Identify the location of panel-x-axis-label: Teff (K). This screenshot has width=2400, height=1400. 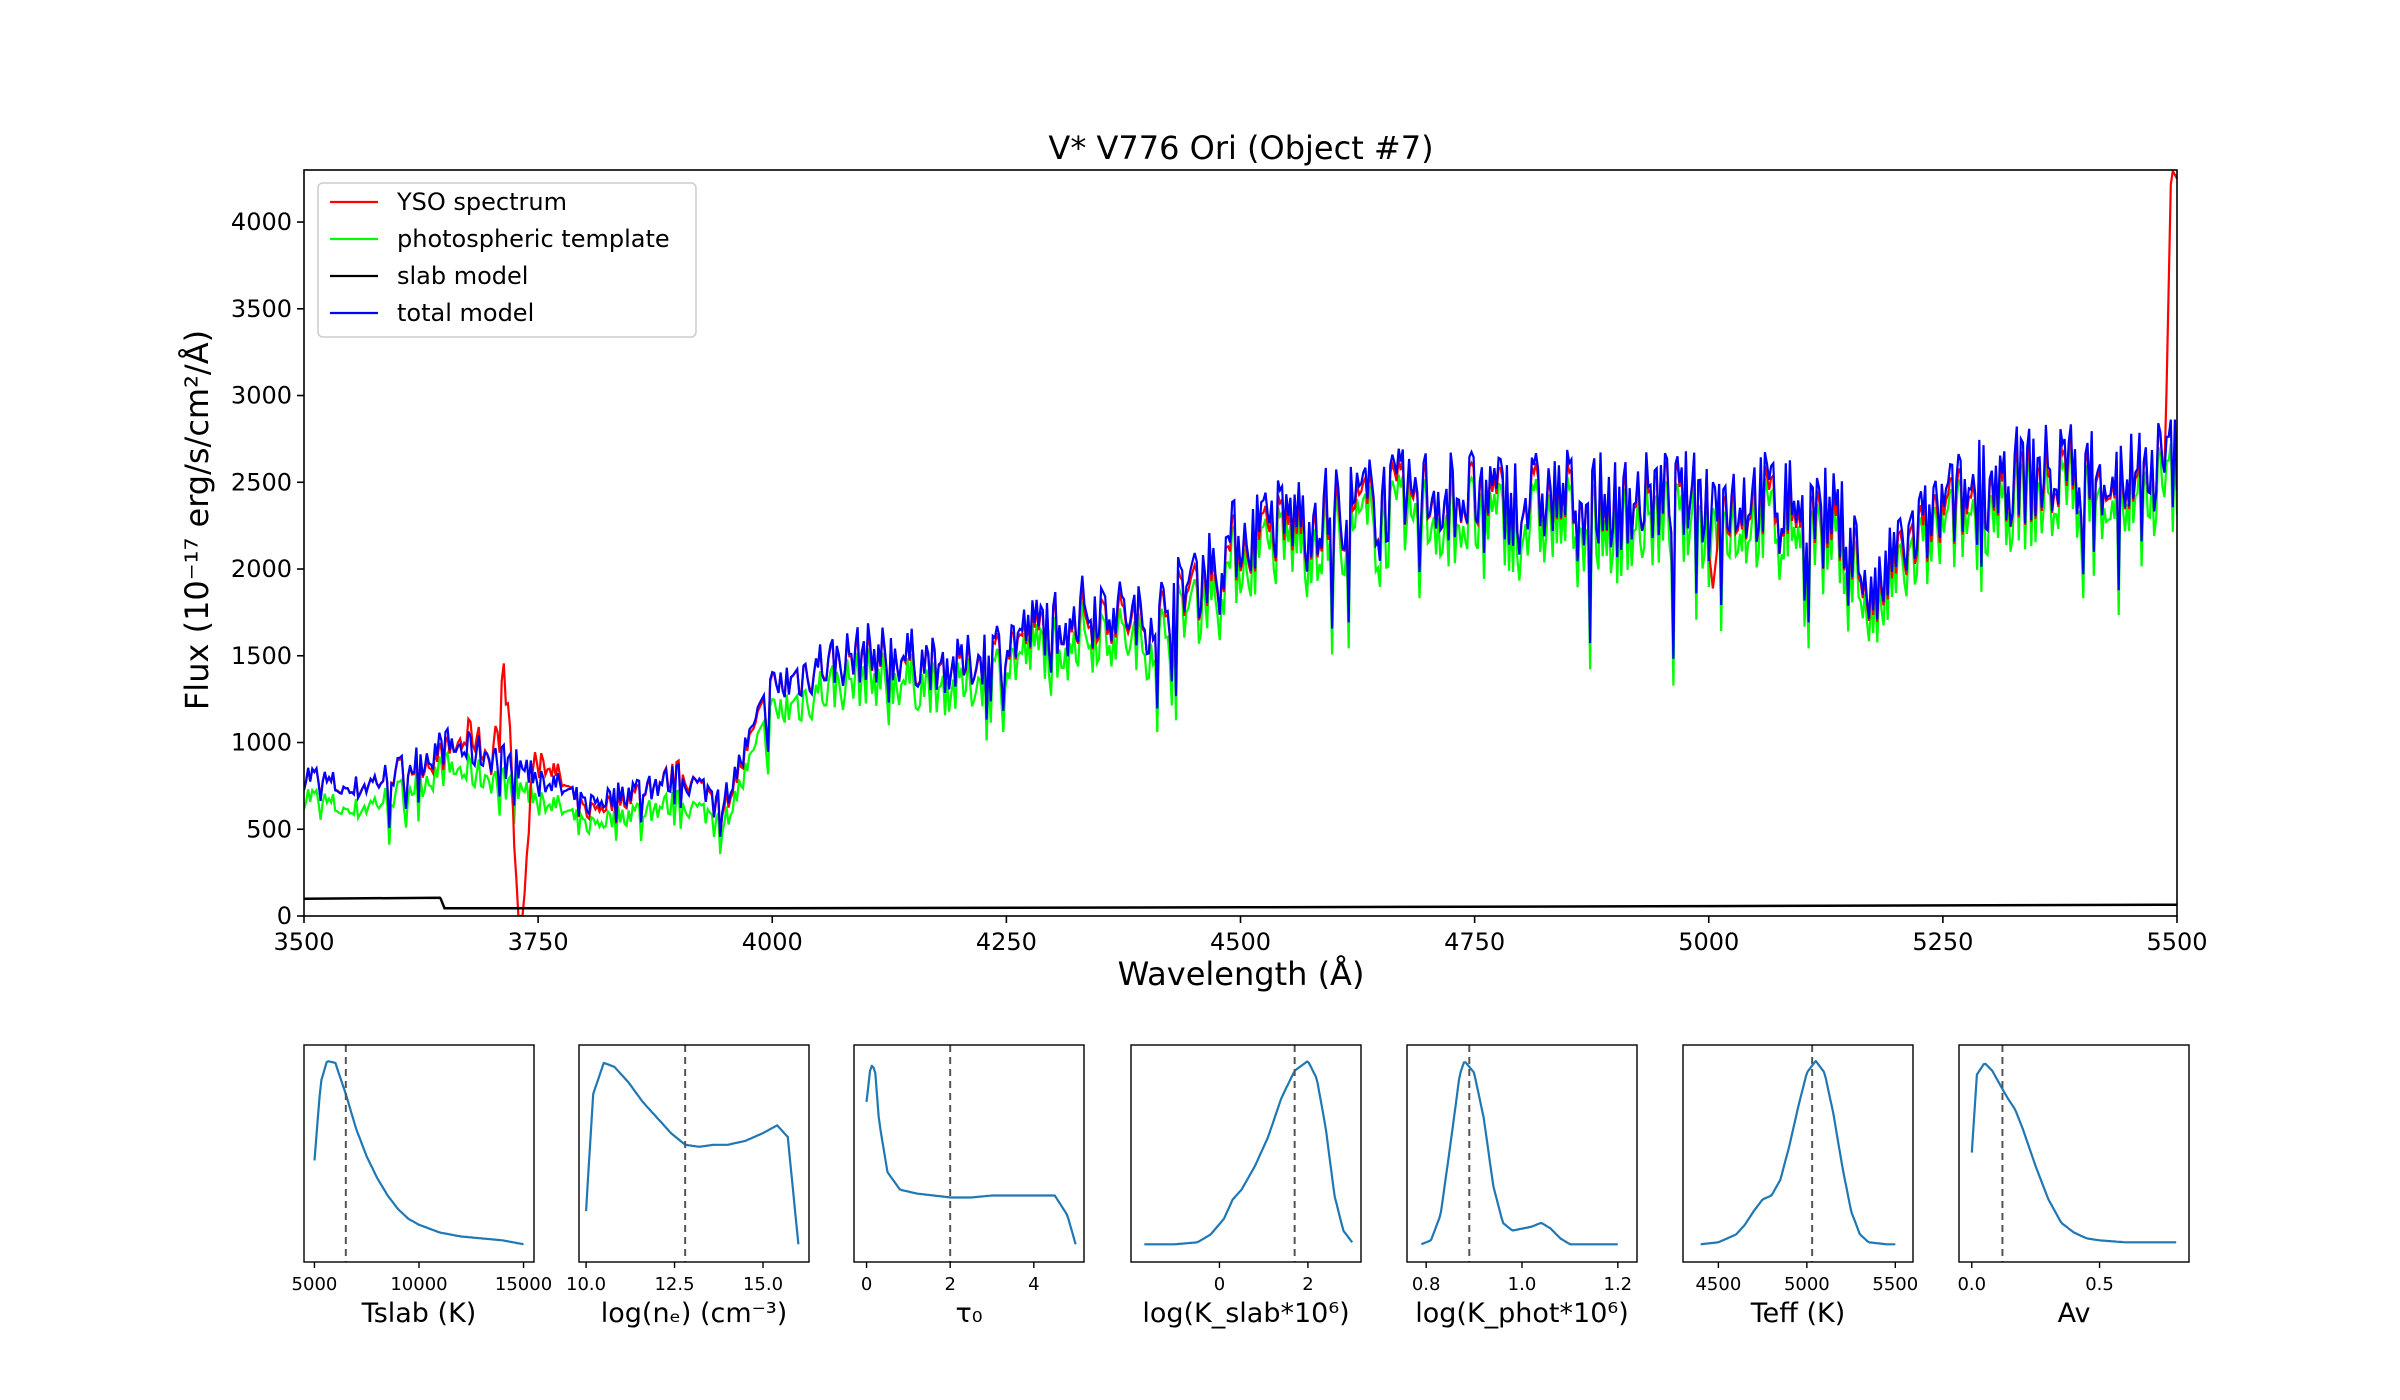
(1797, 1313).